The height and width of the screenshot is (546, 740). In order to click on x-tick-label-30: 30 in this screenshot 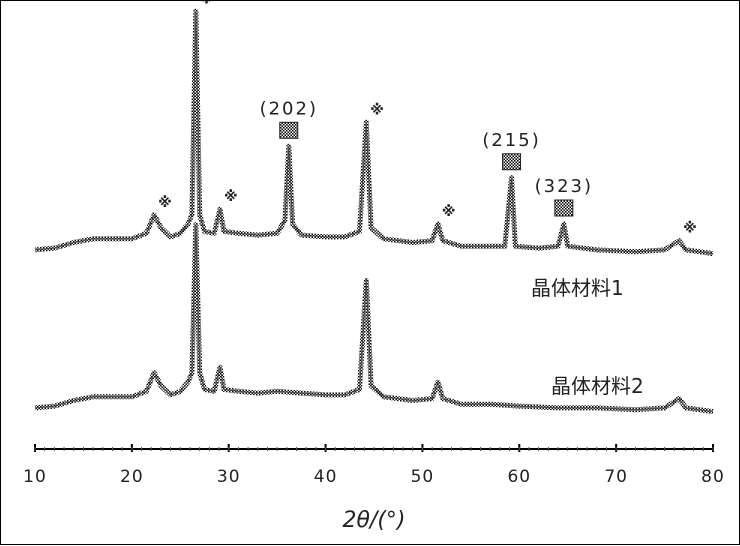, I will do `click(229, 477)`.